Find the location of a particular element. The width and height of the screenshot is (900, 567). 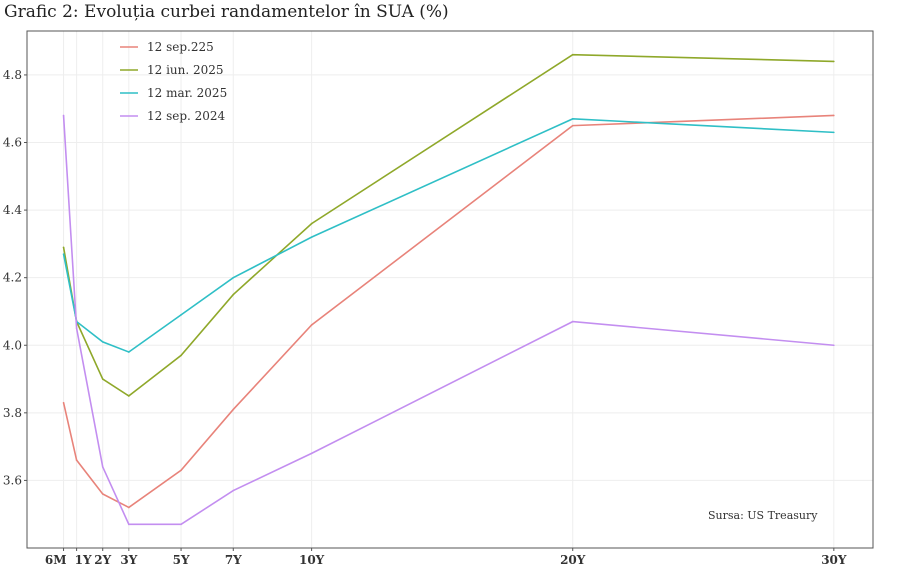

legend-label: 12 iun. 2025 is located at coordinates (185, 70).